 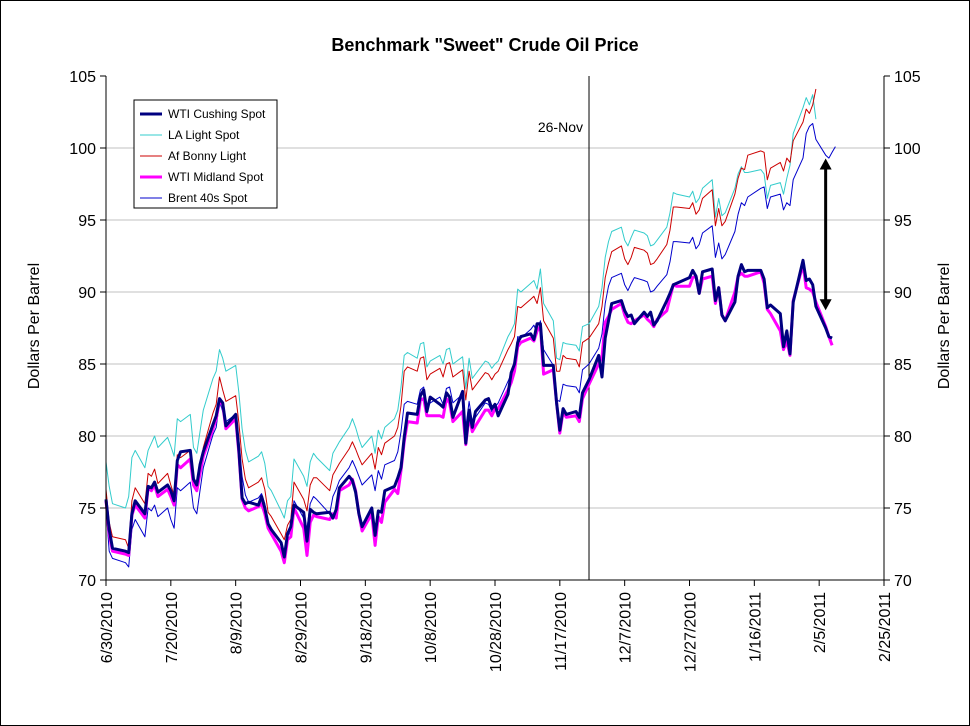 What do you see at coordinates (217, 114) in the screenshot?
I see `legend-label: WTI Cushing Spot` at bounding box center [217, 114].